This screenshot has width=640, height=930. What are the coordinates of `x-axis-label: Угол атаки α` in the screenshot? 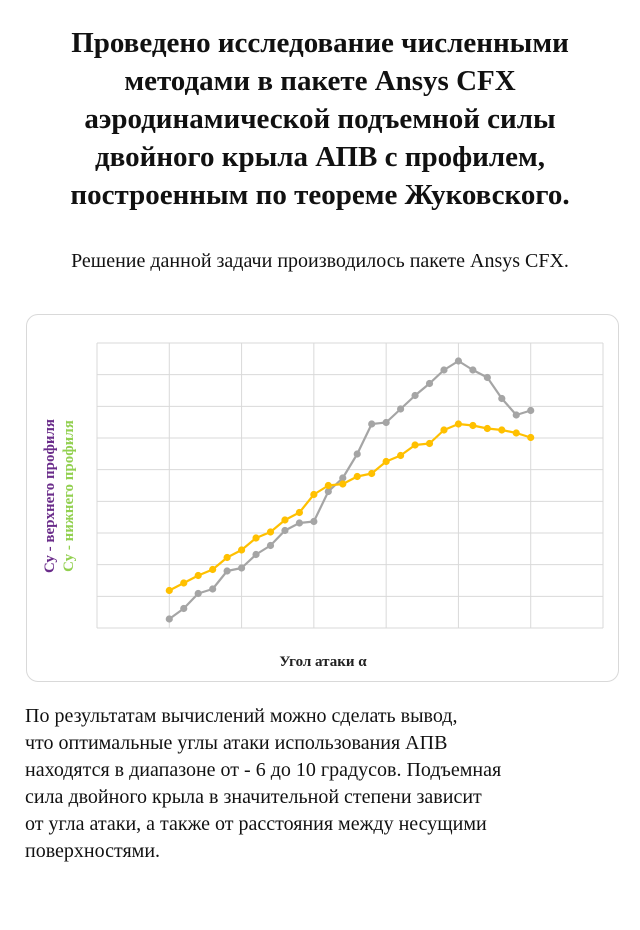 It's located at (323, 662).